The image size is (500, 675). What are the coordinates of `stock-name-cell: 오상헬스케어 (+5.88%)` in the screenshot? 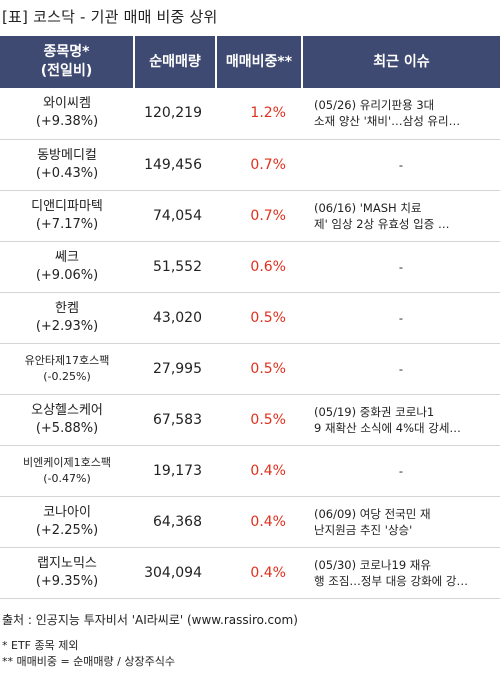 It's located at (67, 420).